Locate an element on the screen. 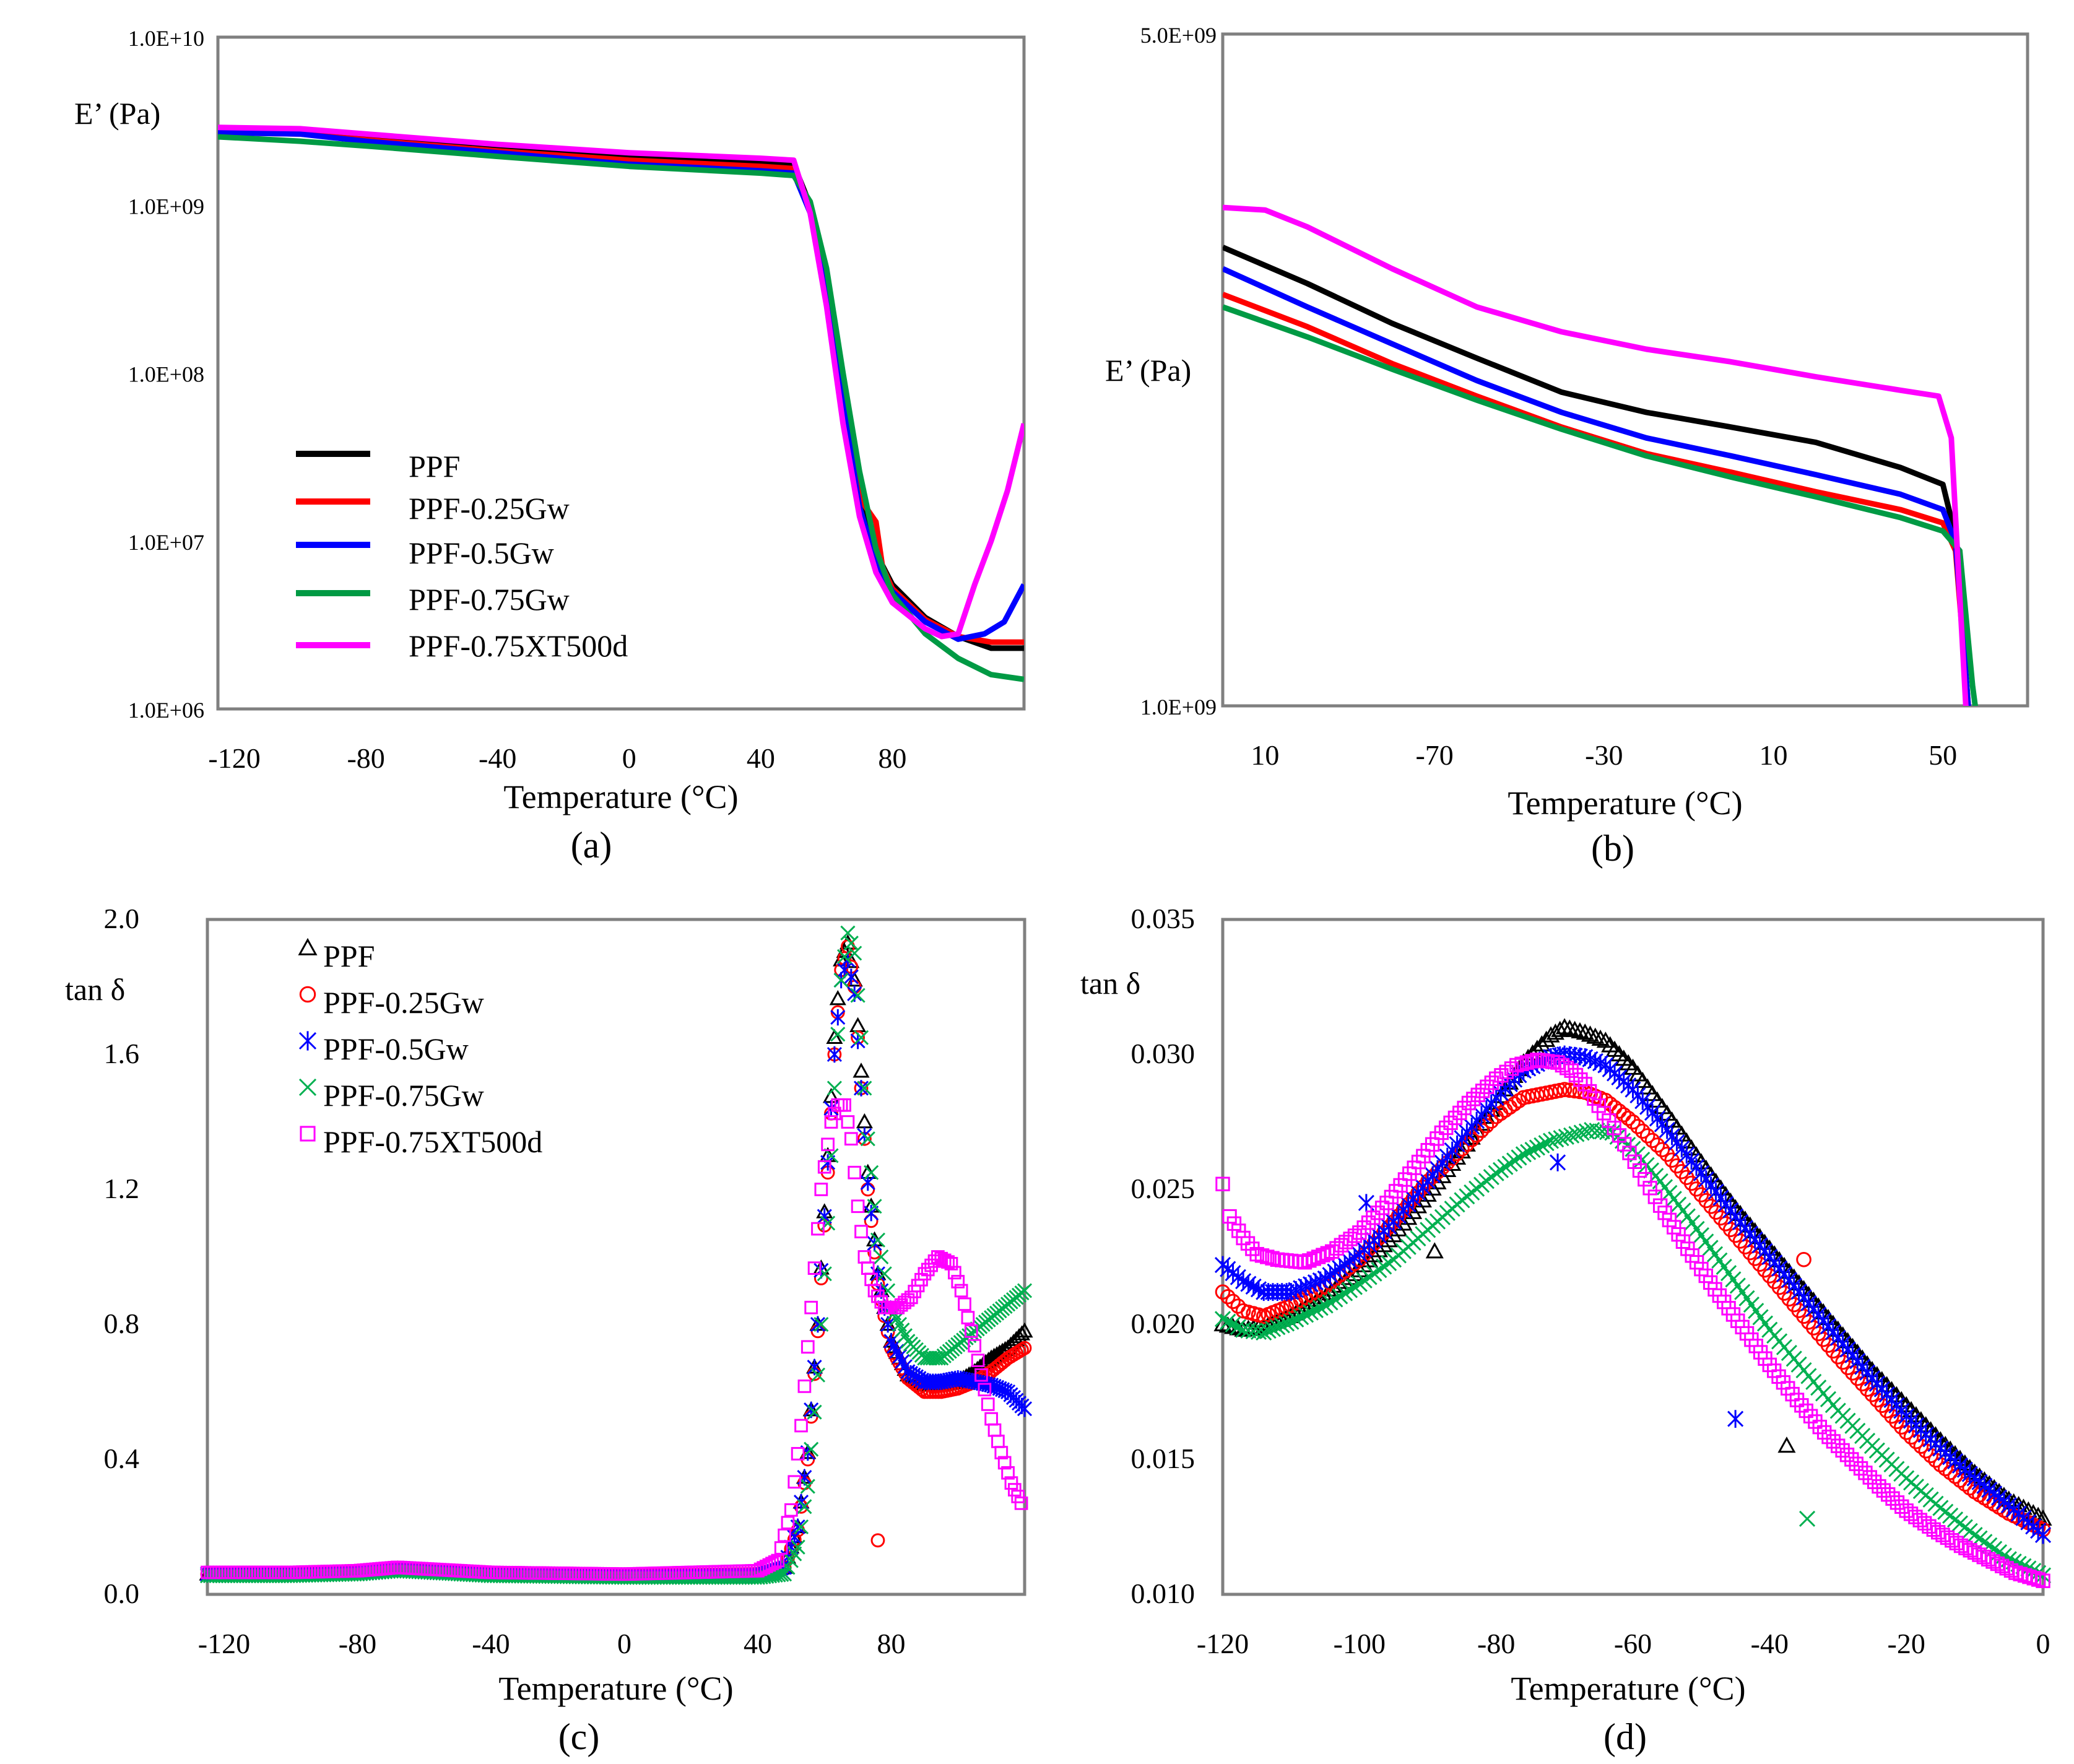 This screenshot has height=1764, width=2074. series-markers-ppf-0-75xt500d-d is located at coordinates (1632, 1320).